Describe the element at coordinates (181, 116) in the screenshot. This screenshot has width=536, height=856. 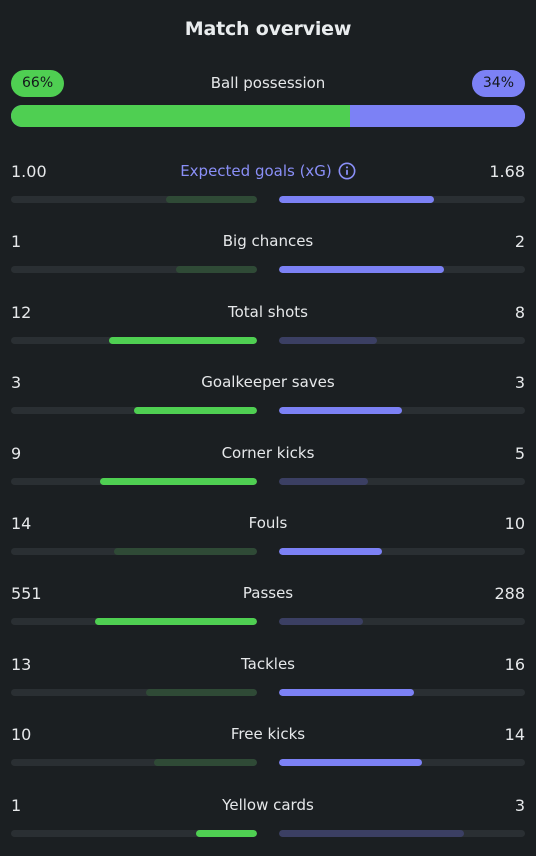
I see `home-possession-fill` at that location.